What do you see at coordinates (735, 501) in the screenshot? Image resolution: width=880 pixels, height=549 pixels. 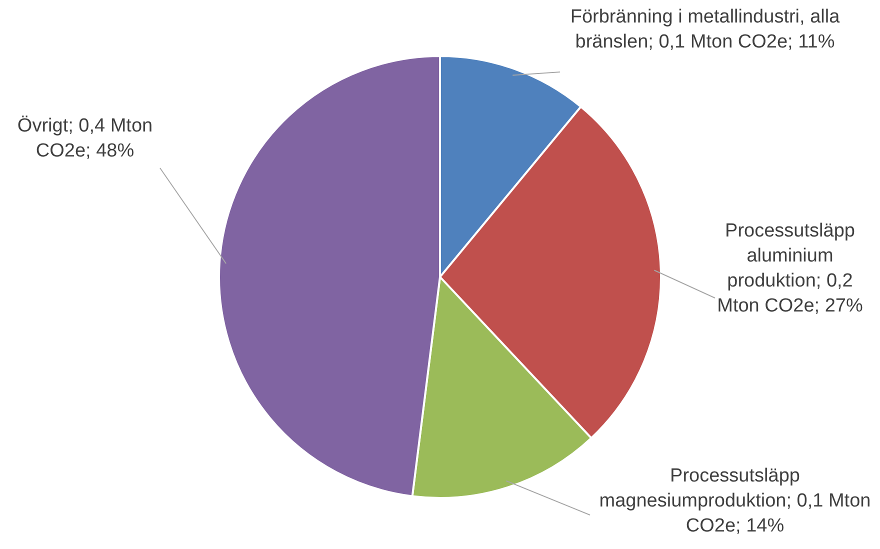 I see `slice-label: Processutsläpp magnesiumproduktion; 0,1 Mton CO2e; 14%` at bounding box center [735, 501].